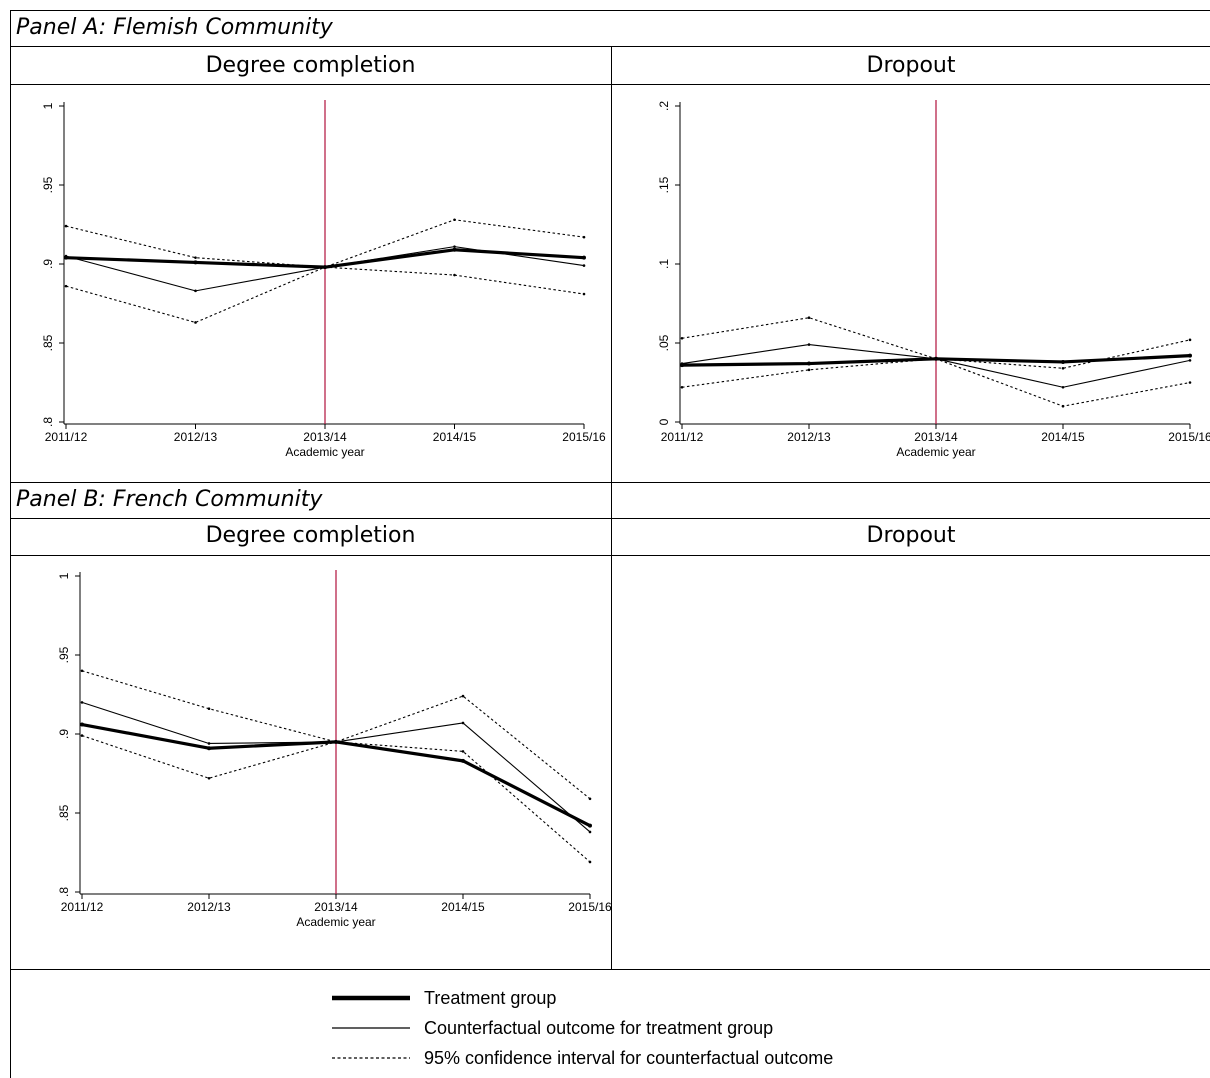 Image resolution: width=1210 pixels, height=1078 pixels. Describe the element at coordinates (664, 184) in the screenshot. I see `y-tick-label: .15` at that location.